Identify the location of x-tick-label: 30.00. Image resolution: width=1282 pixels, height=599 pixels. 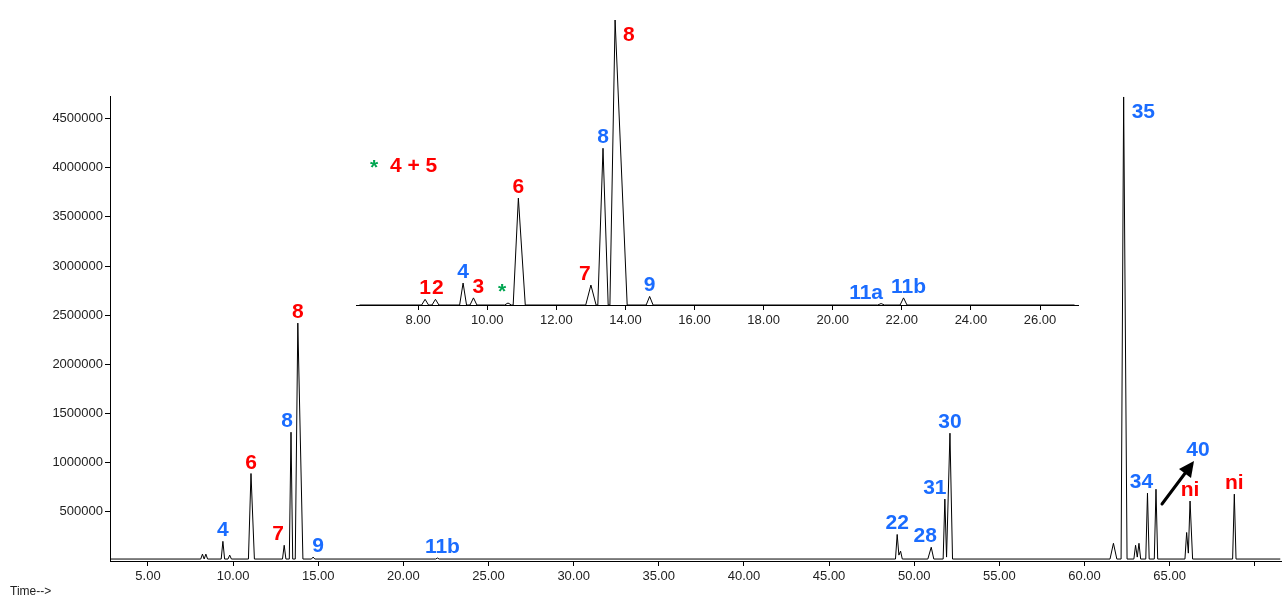
(573, 576).